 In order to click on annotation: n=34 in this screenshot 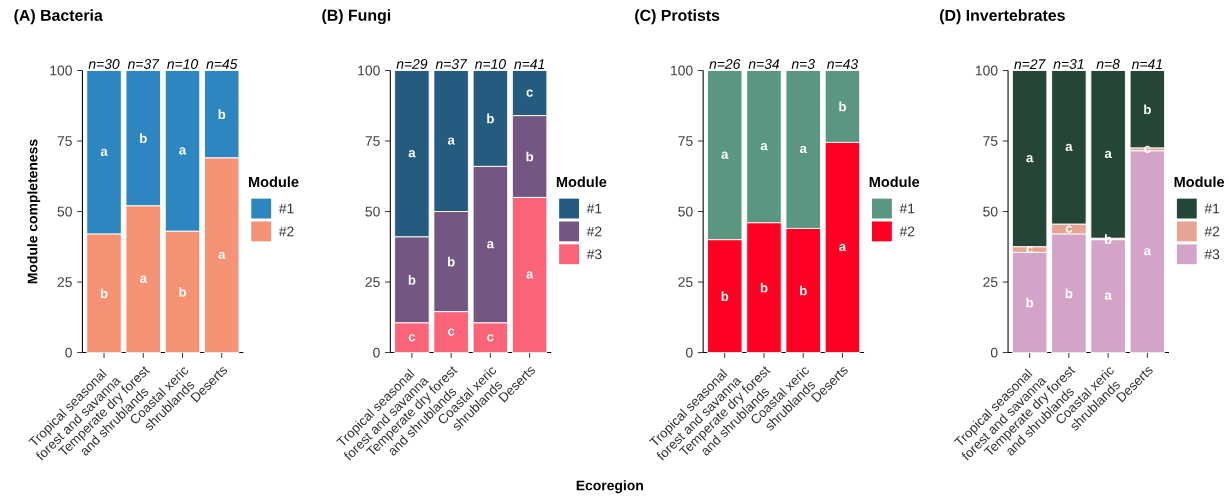, I will do `click(764, 64)`.